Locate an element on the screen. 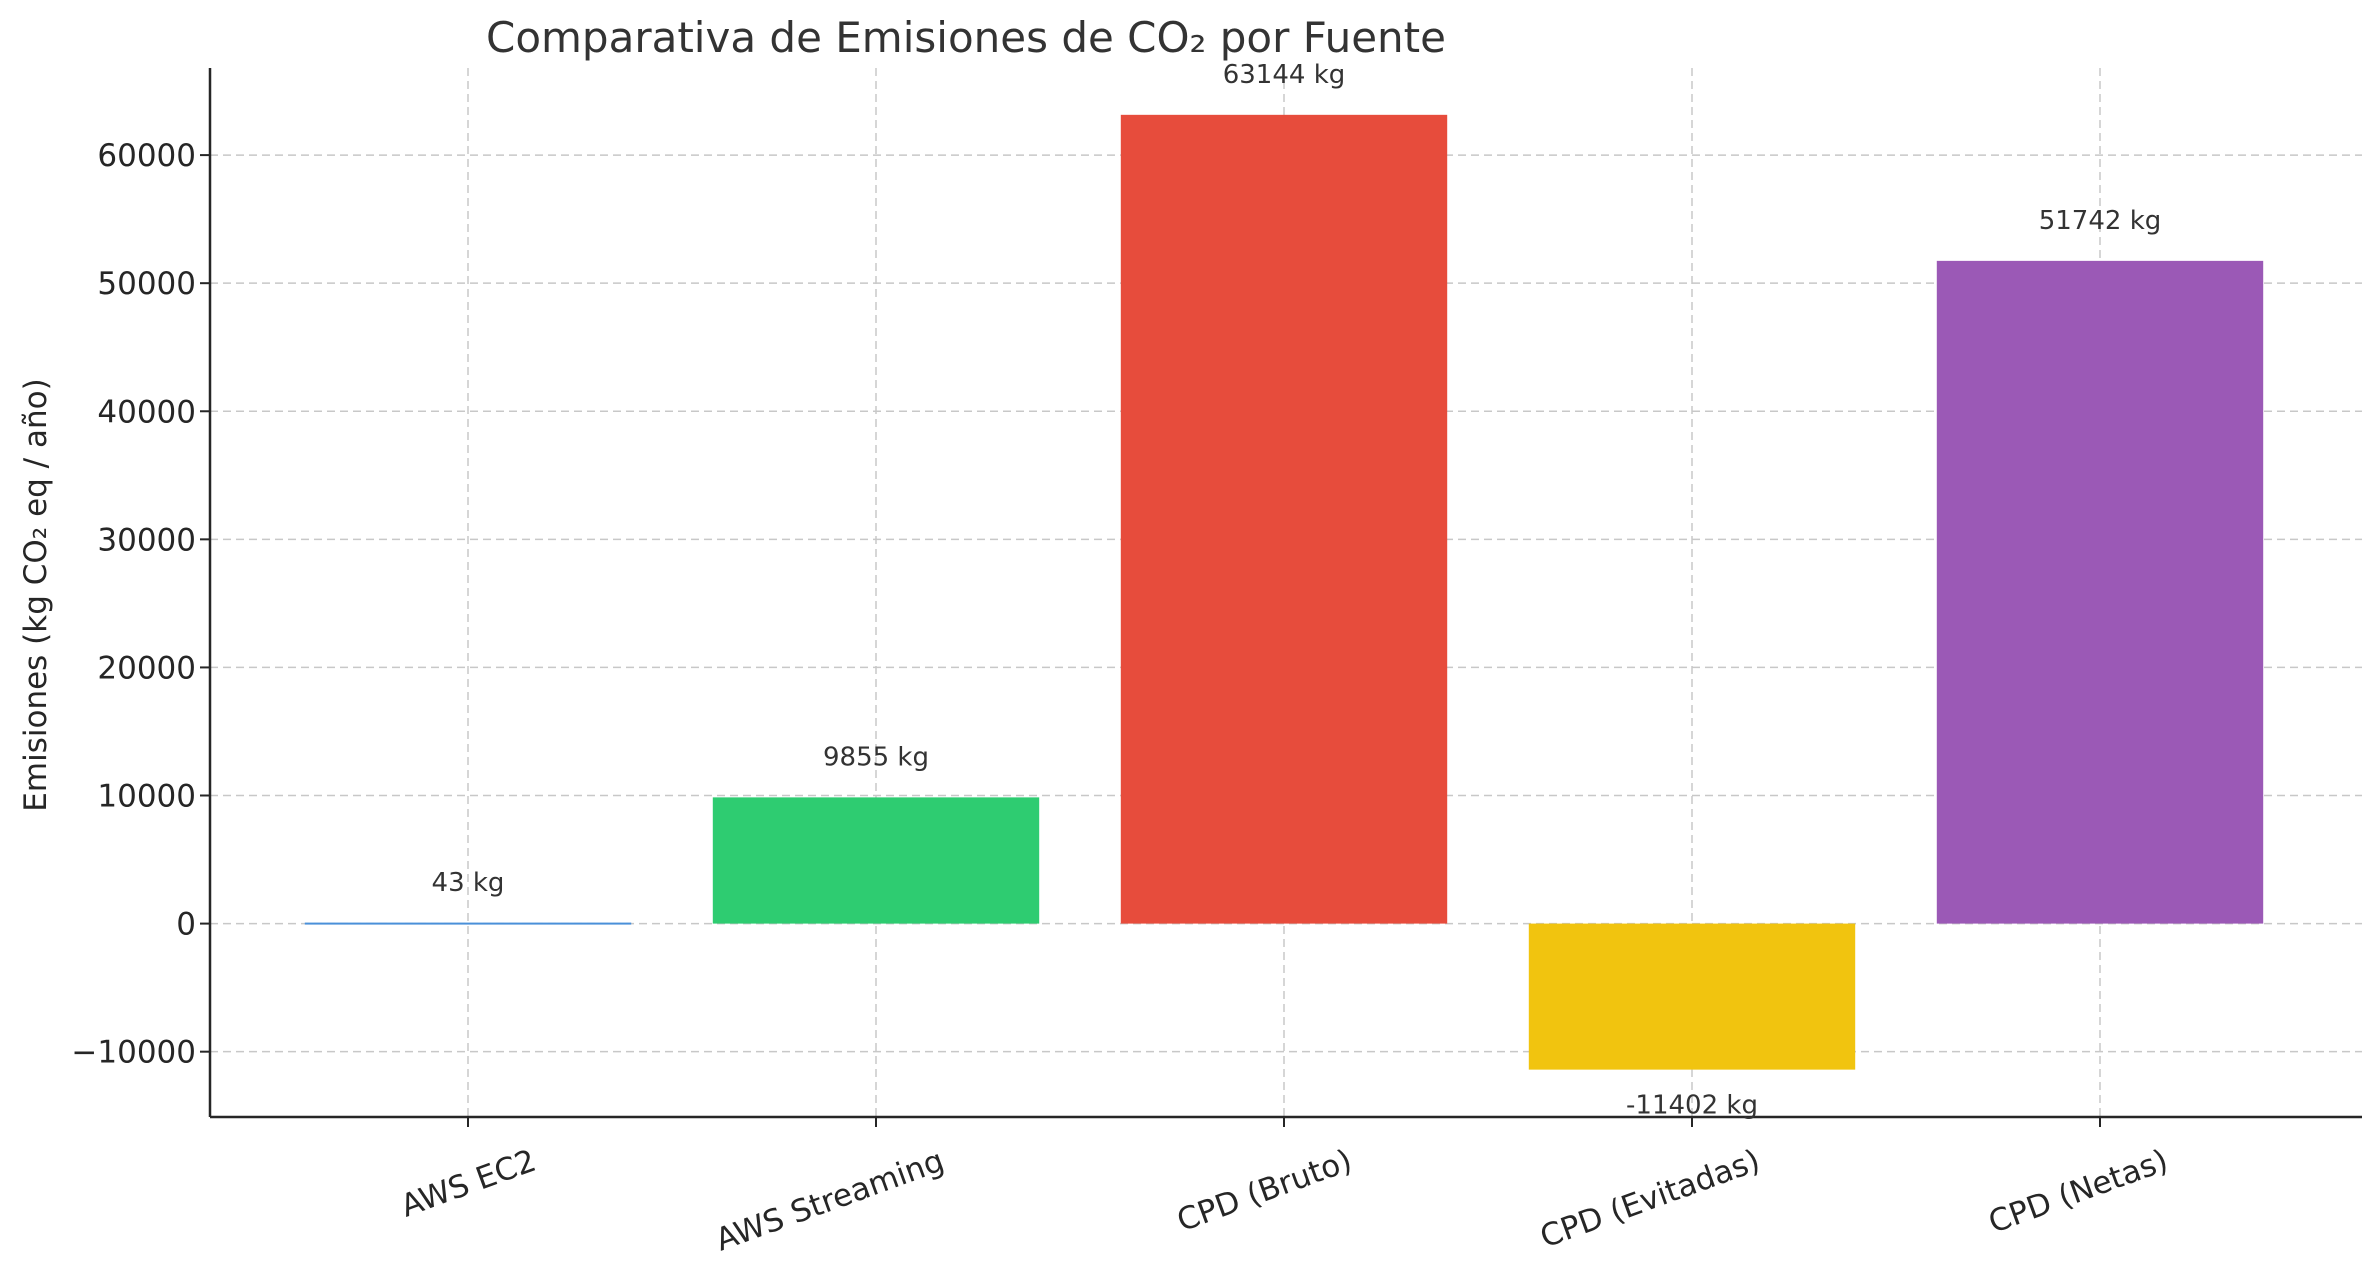  data-label: 51742 kg is located at coordinates (2100, 221).